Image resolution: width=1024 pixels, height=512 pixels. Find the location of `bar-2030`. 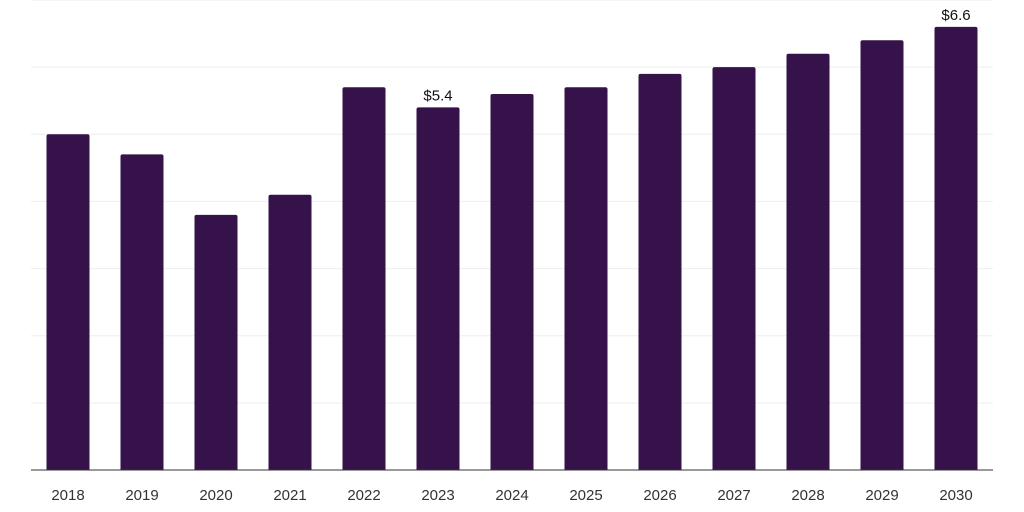

bar-2030 is located at coordinates (956, 248).